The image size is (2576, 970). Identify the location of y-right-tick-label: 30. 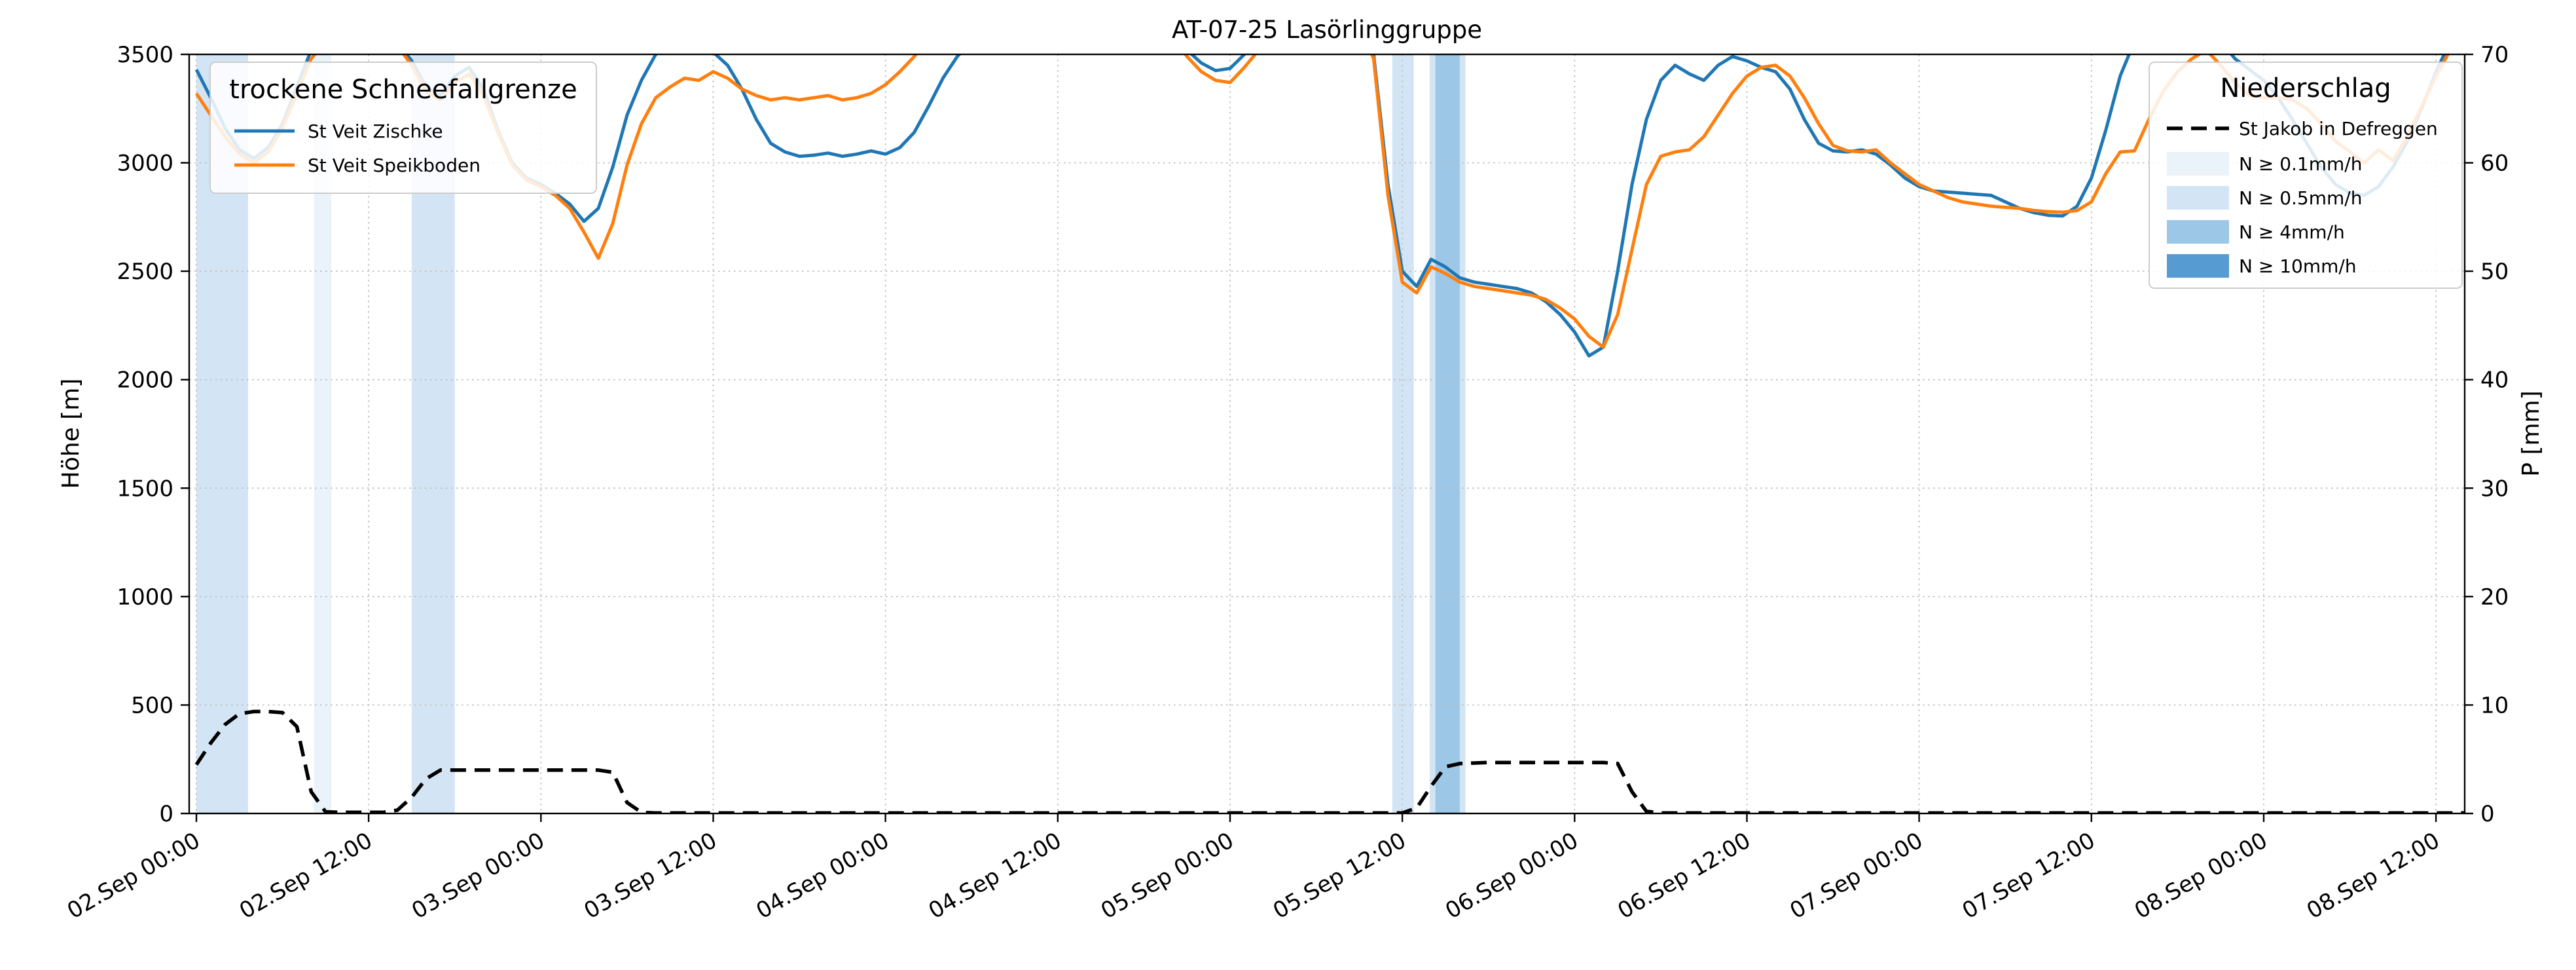
(2494, 489).